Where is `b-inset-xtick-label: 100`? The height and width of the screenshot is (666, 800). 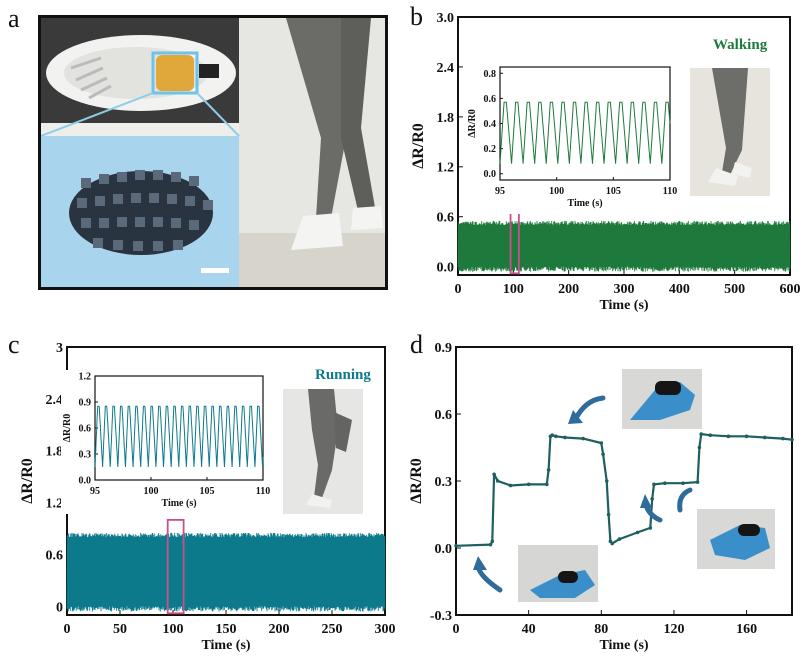 b-inset-xtick-label: 100 is located at coordinates (556, 191).